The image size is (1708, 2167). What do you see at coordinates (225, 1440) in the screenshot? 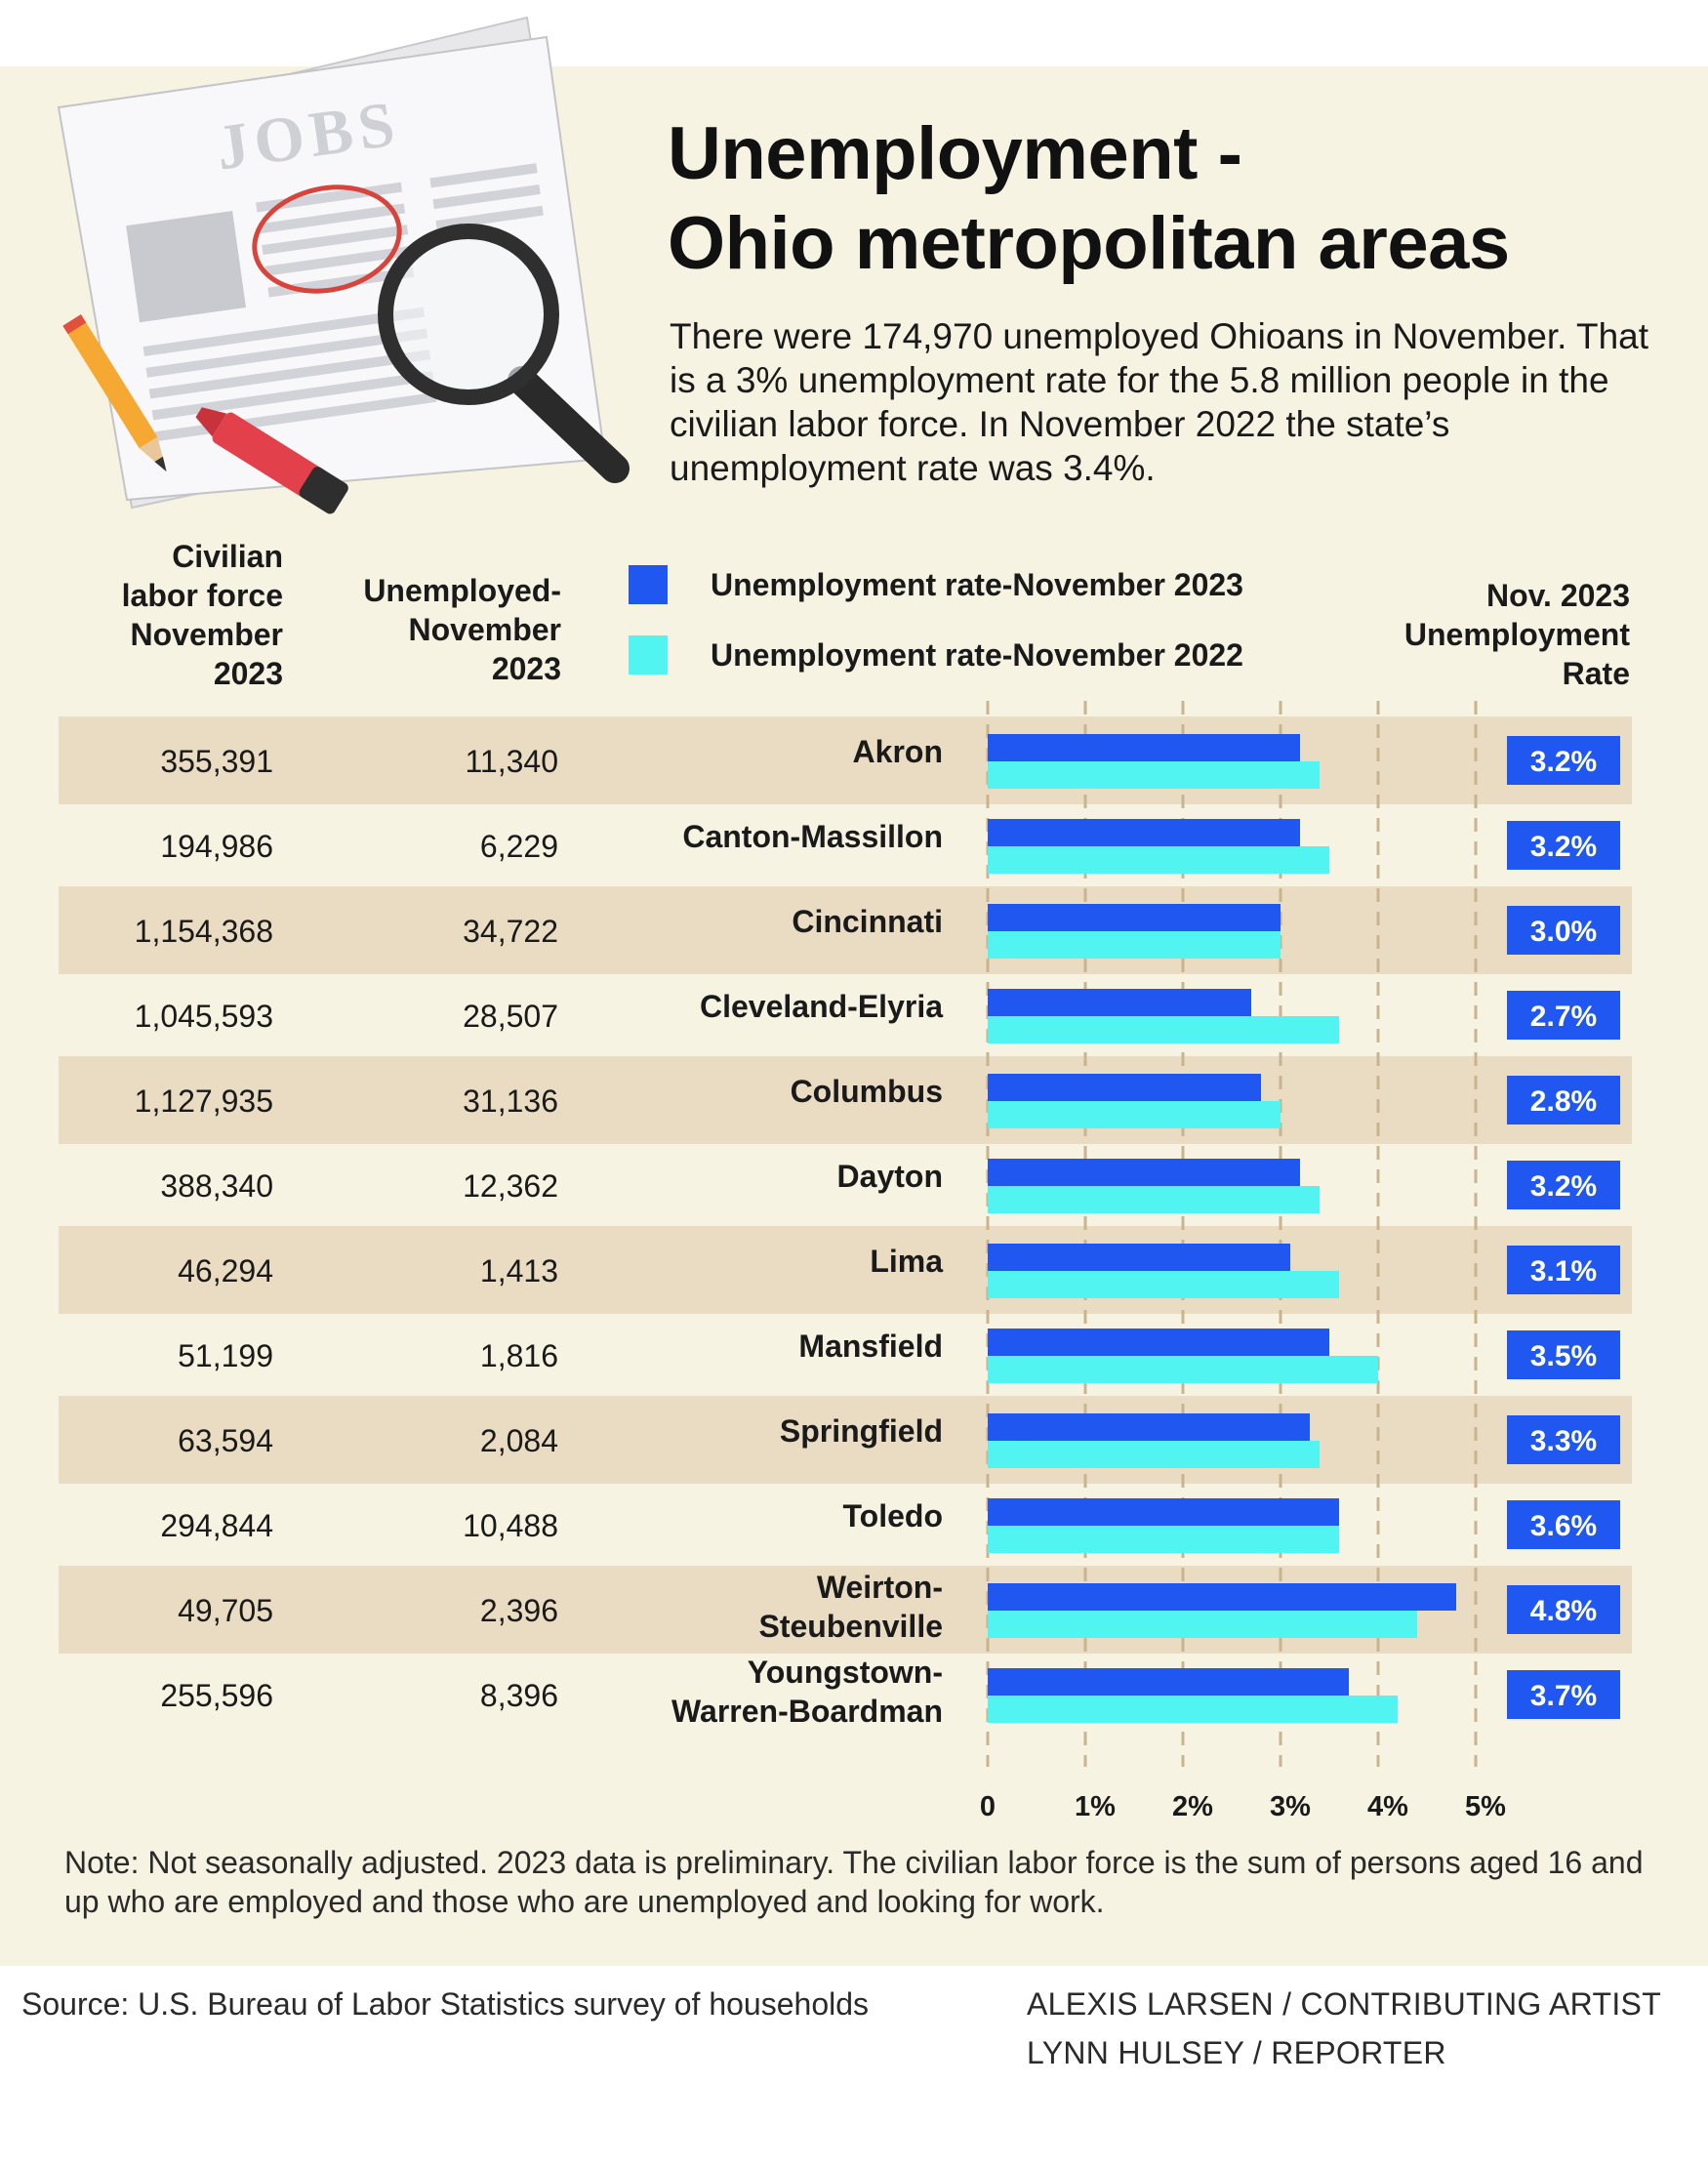
I see `labor-force-value: 63,594` at bounding box center [225, 1440].